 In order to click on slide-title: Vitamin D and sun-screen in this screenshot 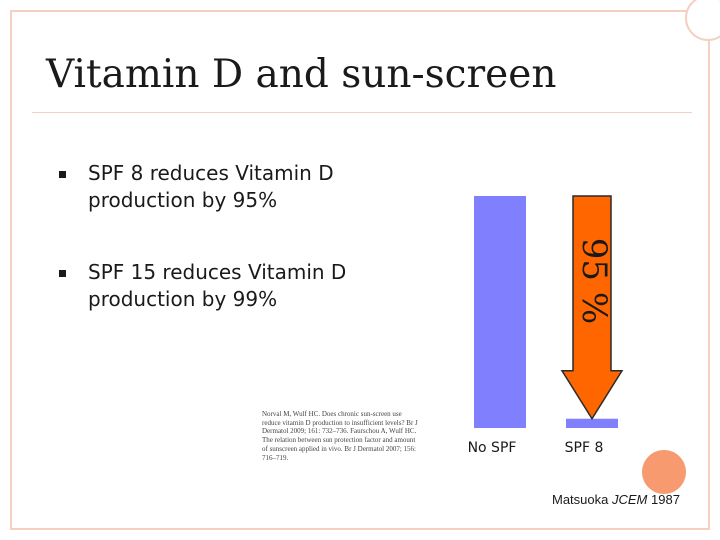, I will do `click(301, 74)`.